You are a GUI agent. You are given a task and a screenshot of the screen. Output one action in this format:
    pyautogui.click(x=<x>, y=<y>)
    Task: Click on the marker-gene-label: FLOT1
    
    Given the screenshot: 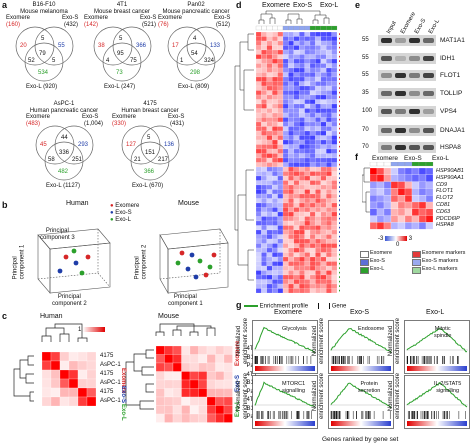 What is the action you would take?
    pyautogui.click(x=445, y=191)
    